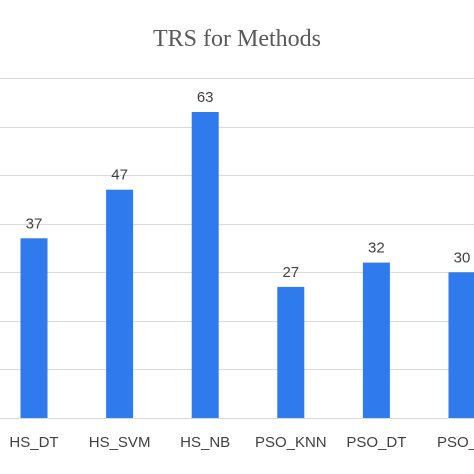 Image resolution: width=474 pixels, height=474 pixels. Describe the element at coordinates (120, 442) in the screenshot. I see `x-tick-hs-svm: HS_SVM` at that location.